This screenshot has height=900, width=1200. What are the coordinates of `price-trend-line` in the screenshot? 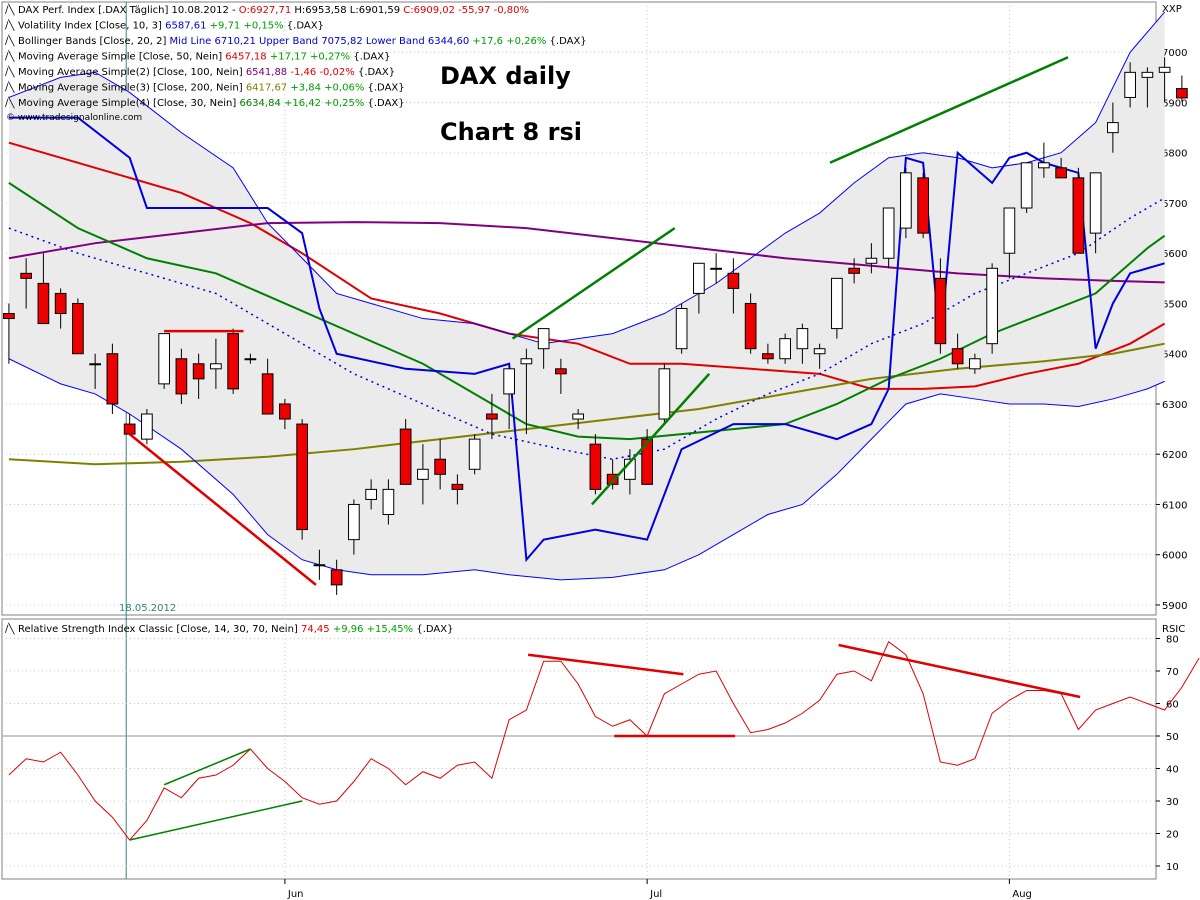 It's located at (651, 439).